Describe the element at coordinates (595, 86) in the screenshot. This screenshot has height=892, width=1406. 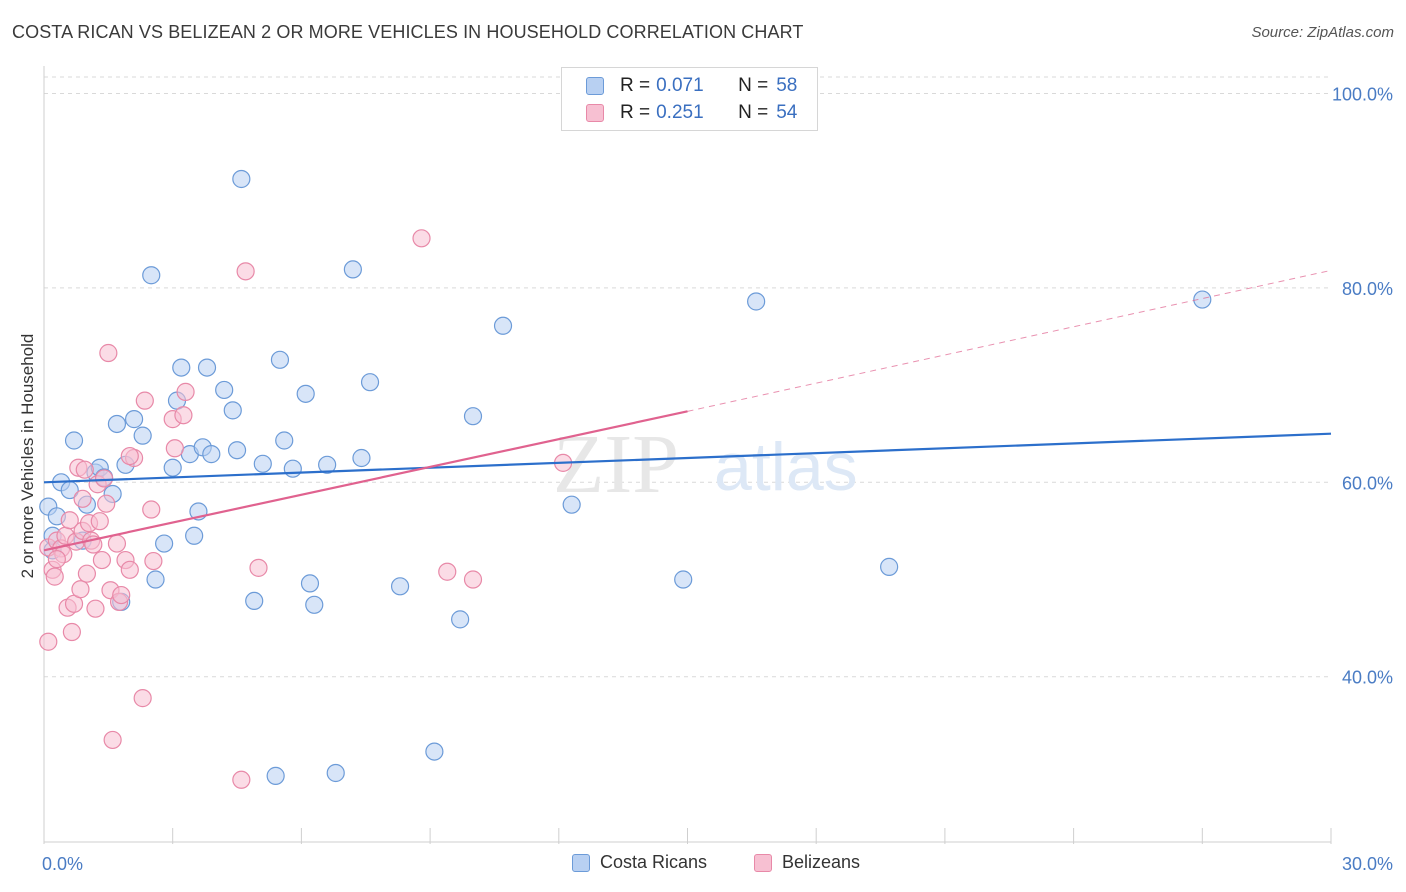
I see `legend-swatch-blue` at that location.